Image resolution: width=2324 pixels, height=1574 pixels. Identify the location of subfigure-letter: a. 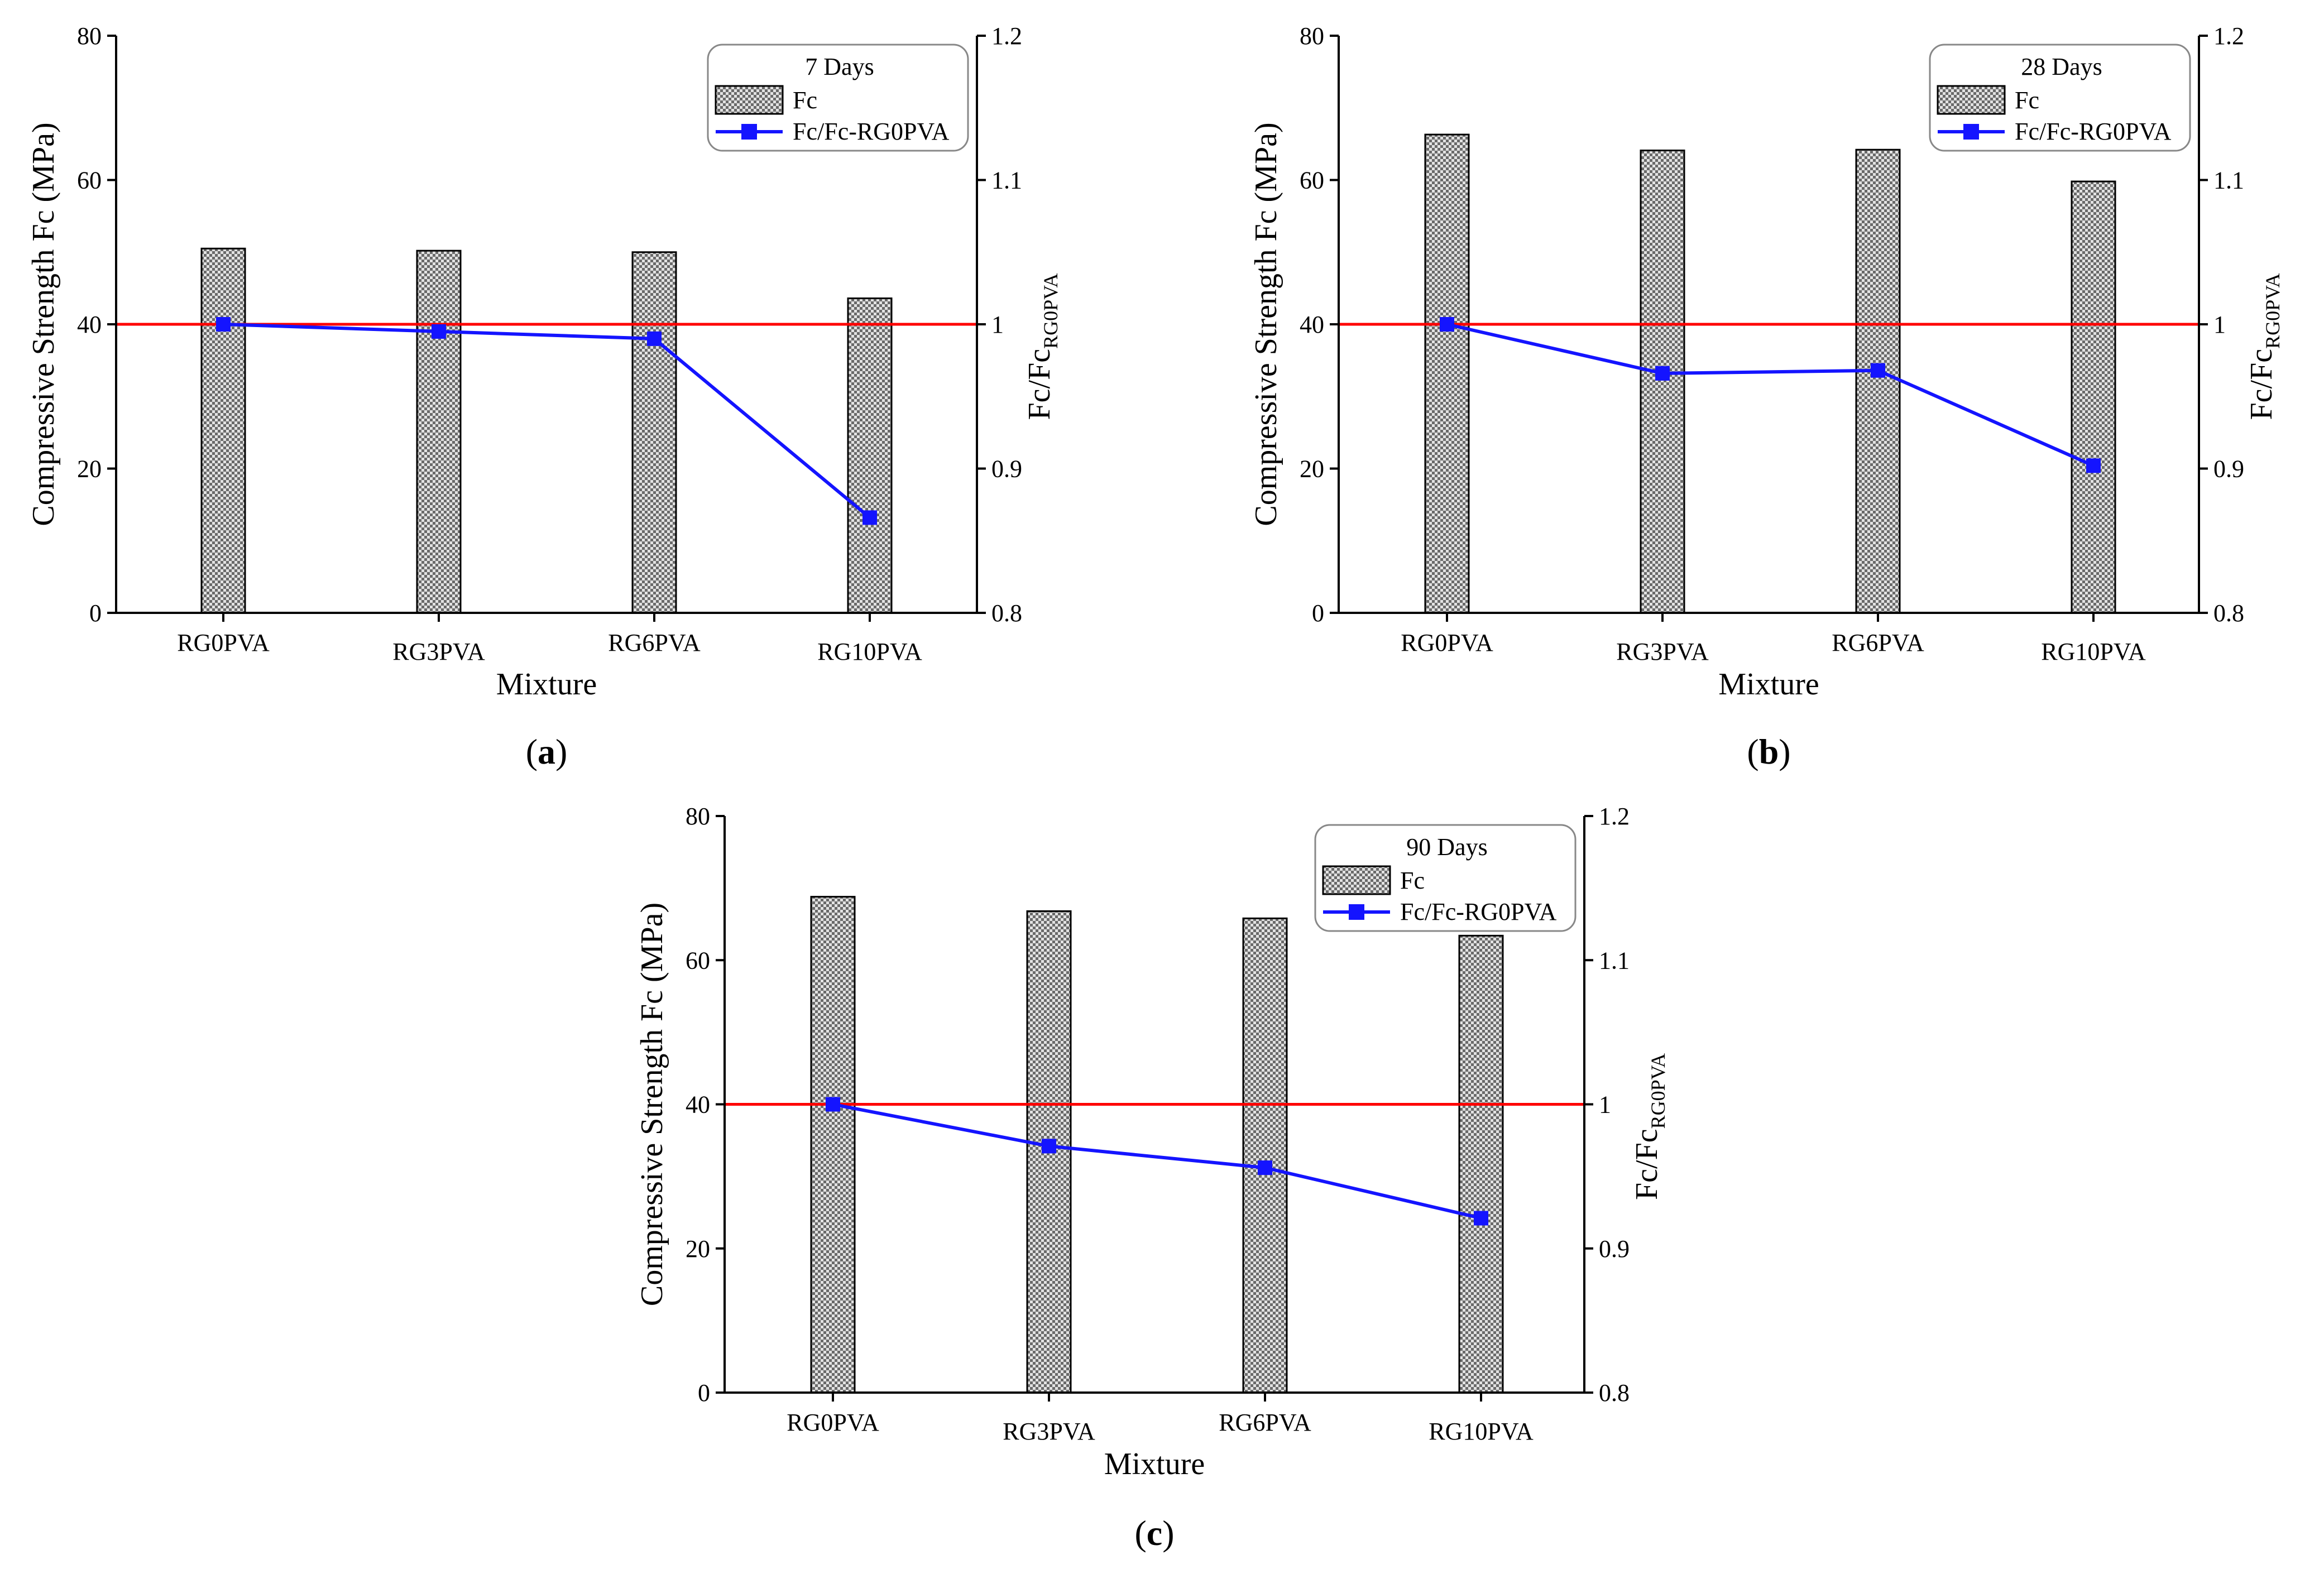
(547, 751).